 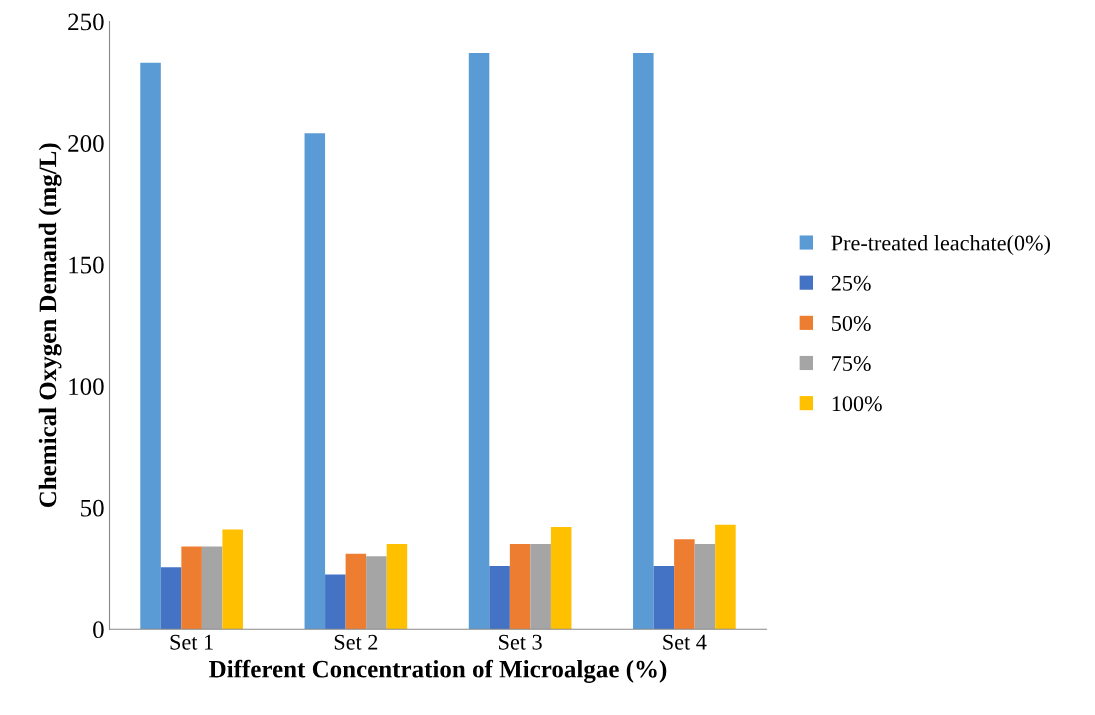 What do you see at coordinates (940, 245) in the screenshot?
I see `legend-label: Pre-treated leachate(0%)` at bounding box center [940, 245].